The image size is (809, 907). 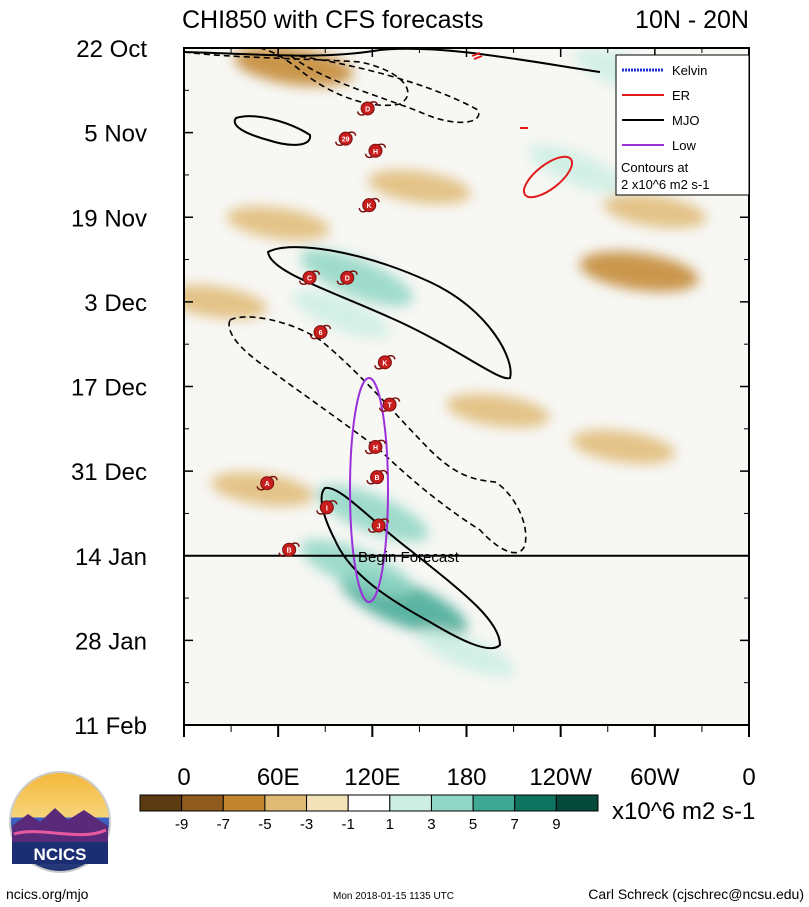 What do you see at coordinates (109, 218) in the screenshot?
I see `y-tick-label: 19 Nov` at bounding box center [109, 218].